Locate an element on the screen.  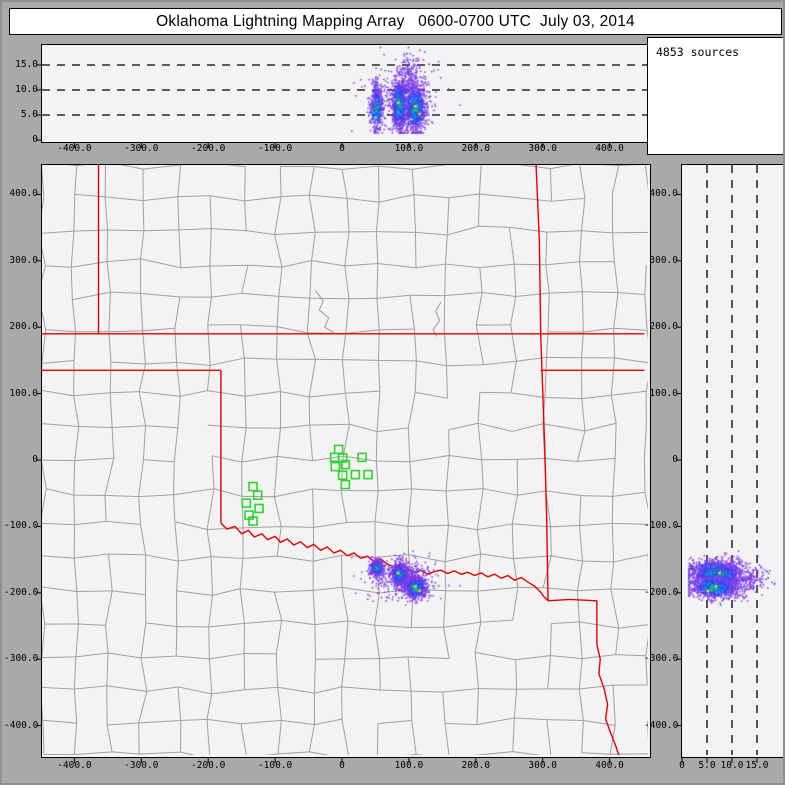
alt-vs-northsouth-panel is located at coordinates (732, 461).